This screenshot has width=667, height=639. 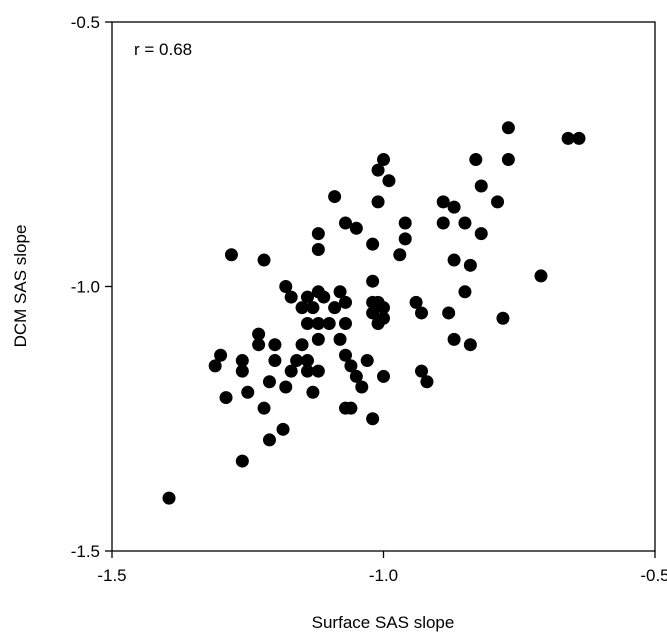 What do you see at coordinates (111, 575) in the screenshot?
I see `x-tick-label: -1.5` at bounding box center [111, 575].